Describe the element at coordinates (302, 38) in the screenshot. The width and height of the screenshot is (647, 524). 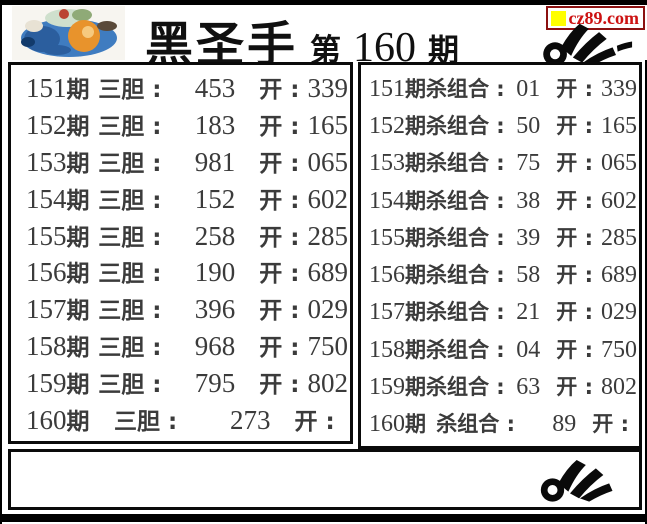
I see `page-title: 黑圣手 第 160 期` at that location.